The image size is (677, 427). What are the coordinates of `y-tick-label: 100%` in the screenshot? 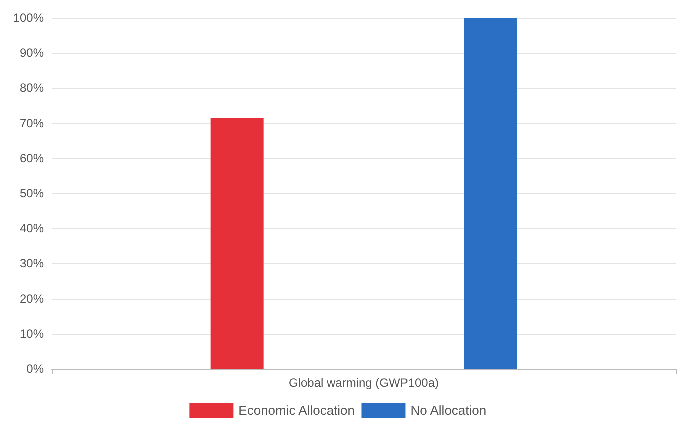 It's located at (28, 18).